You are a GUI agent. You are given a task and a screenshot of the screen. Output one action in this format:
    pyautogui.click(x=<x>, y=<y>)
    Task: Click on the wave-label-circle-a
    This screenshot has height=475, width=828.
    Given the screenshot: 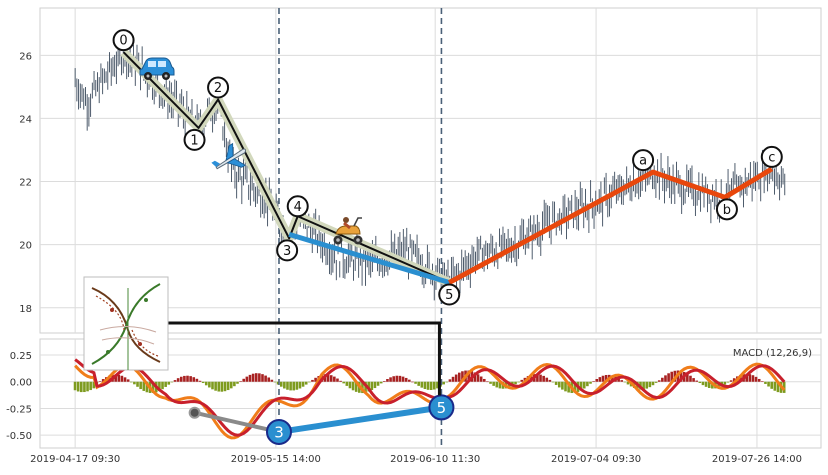 What is the action you would take?
    pyautogui.click(x=643, y=160)
    